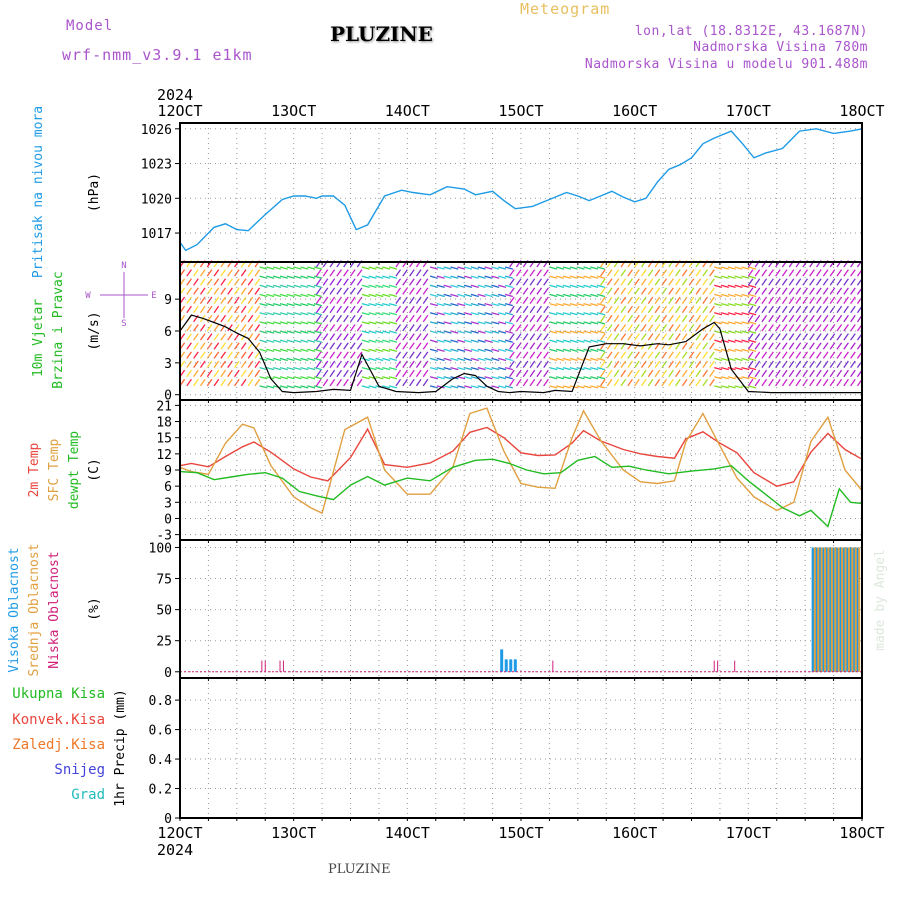 The width and height of the screenshot is (900, 900). I want to click on wind-barb-field, so click(521, 324).